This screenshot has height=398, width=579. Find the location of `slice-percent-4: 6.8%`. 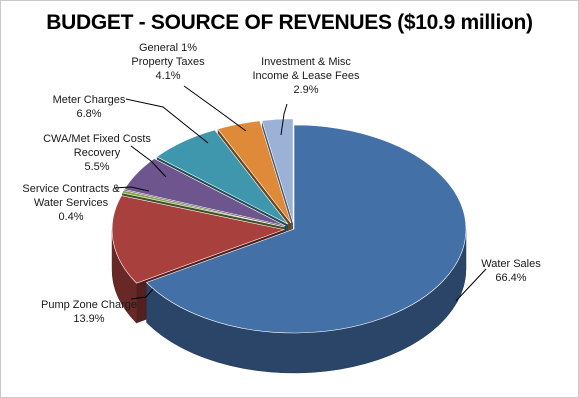

slice-percent-4: 6.8% is located at coordinates (88, 114).